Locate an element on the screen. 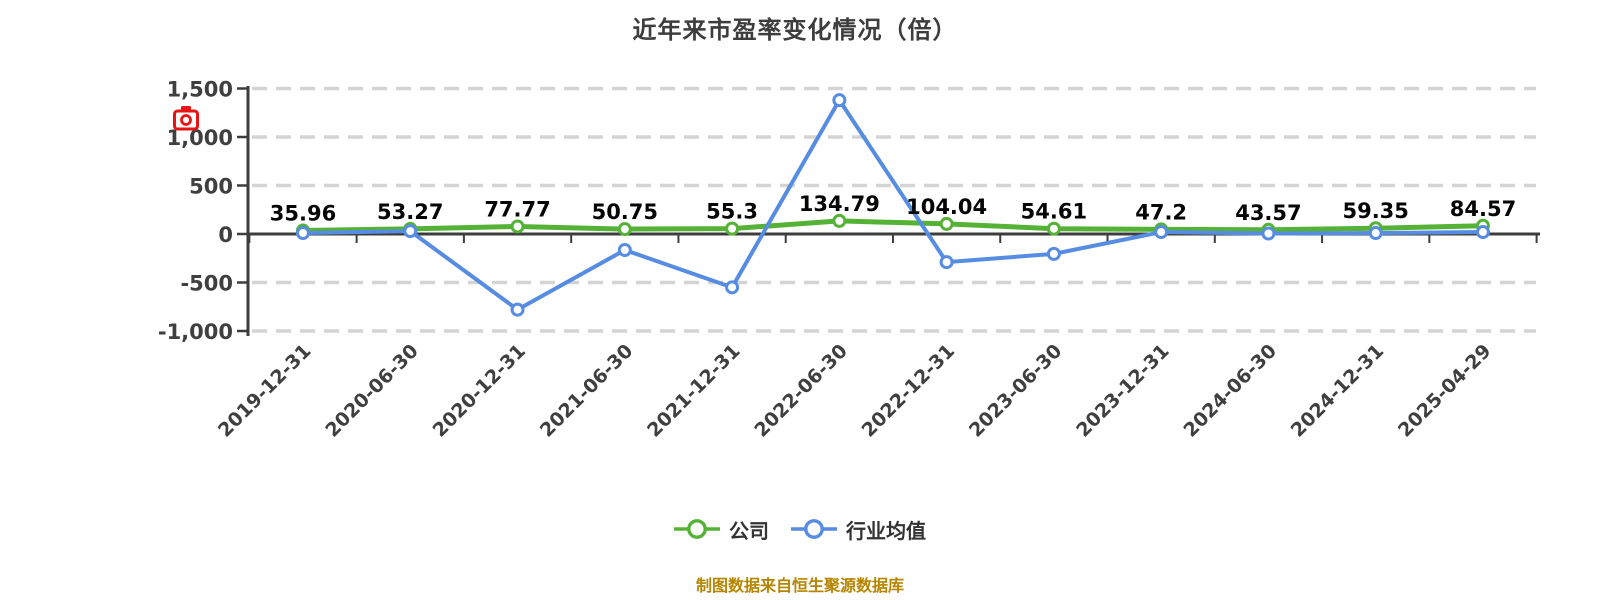 Image resolution: width=1600 pixels, height=600 pixels. legend-label-company: 公司 is located at coordinates (749, 530).